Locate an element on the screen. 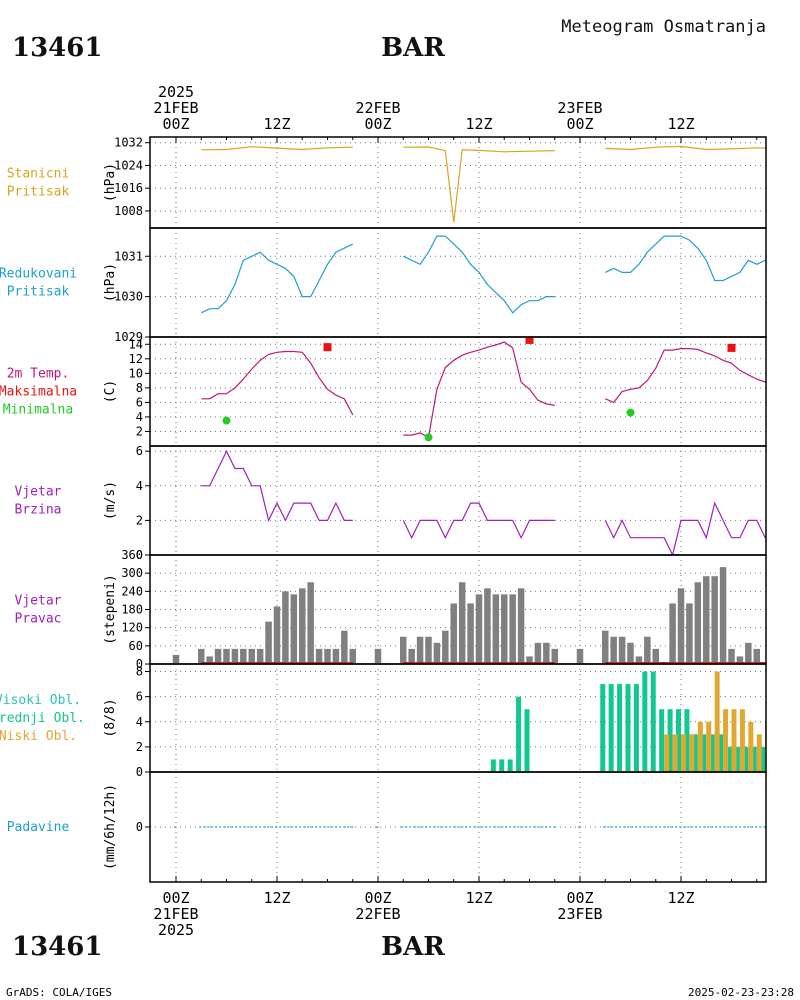  station-name-top: BAR is located at coordinates (413, 48).